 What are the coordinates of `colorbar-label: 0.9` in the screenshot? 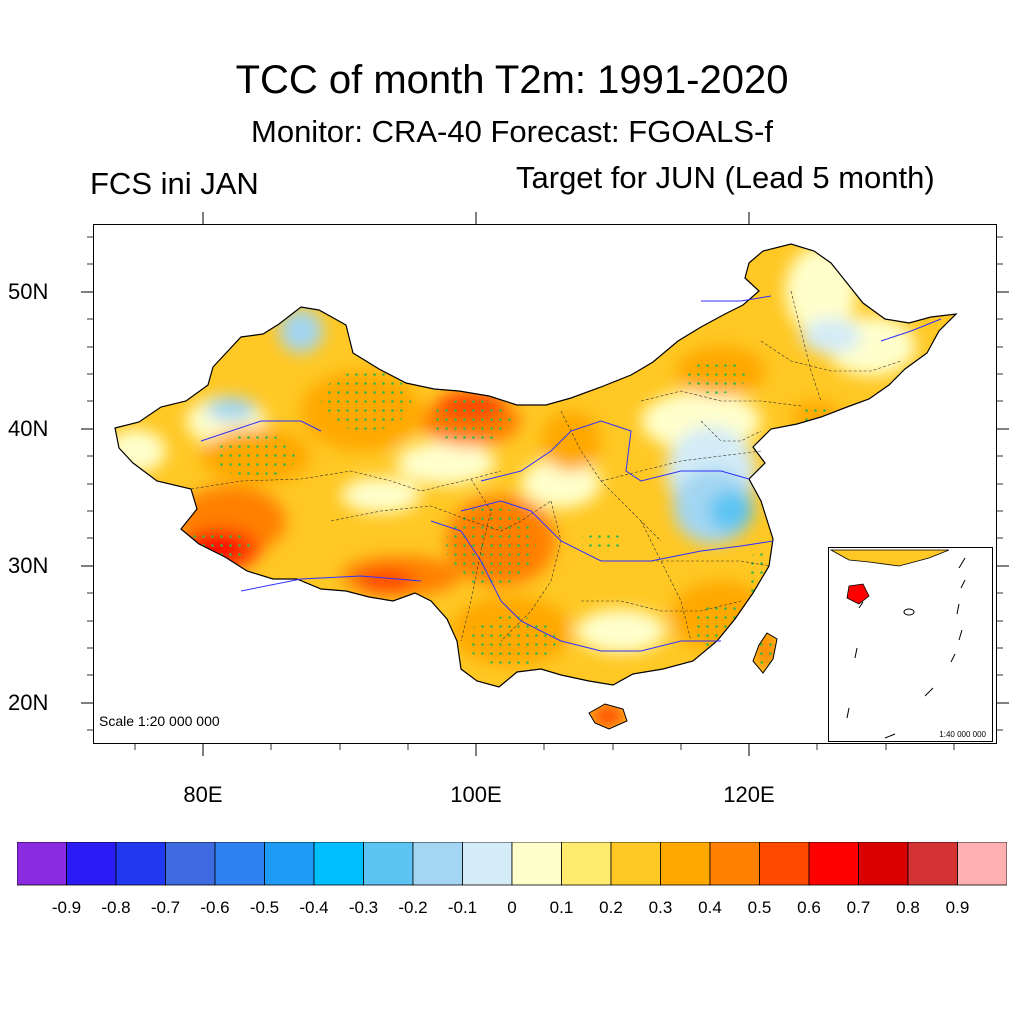 It's located at (957, 907).